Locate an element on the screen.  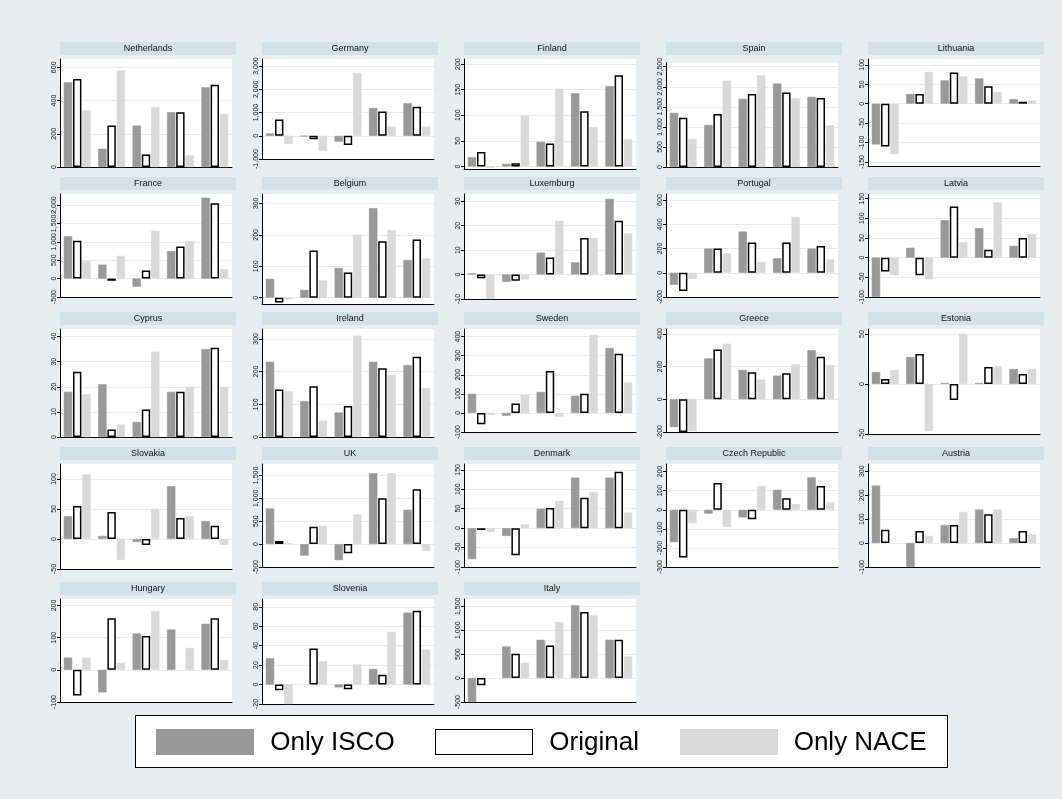
chart-title: Finland is located at coordinates (552, 48).